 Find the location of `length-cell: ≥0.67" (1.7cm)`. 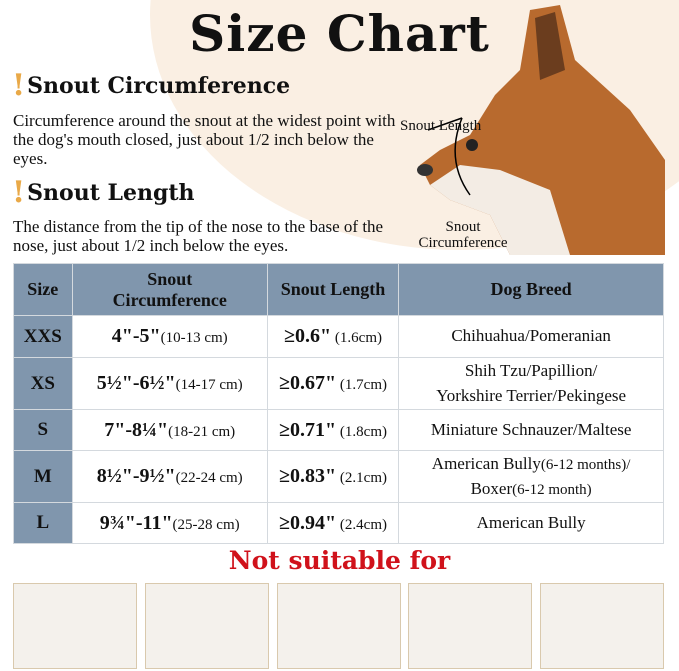

length-cell: ≥0.67" (1.7cm) is located at coordinates (333, 383).